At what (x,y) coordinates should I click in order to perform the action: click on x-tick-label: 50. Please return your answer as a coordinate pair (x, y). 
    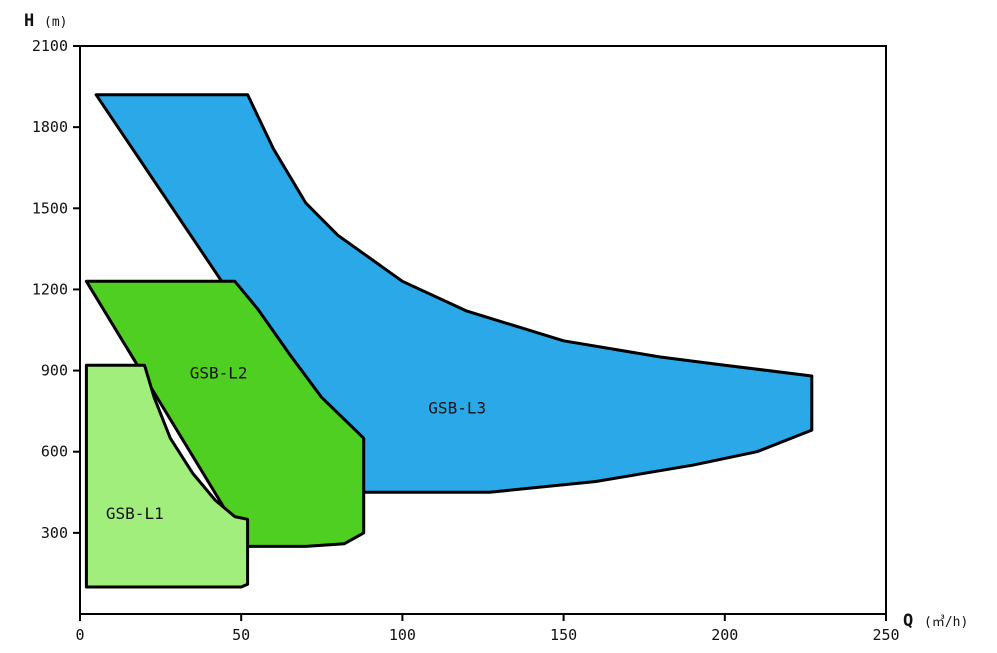
    Looking at the image, I should click on (241, 635).